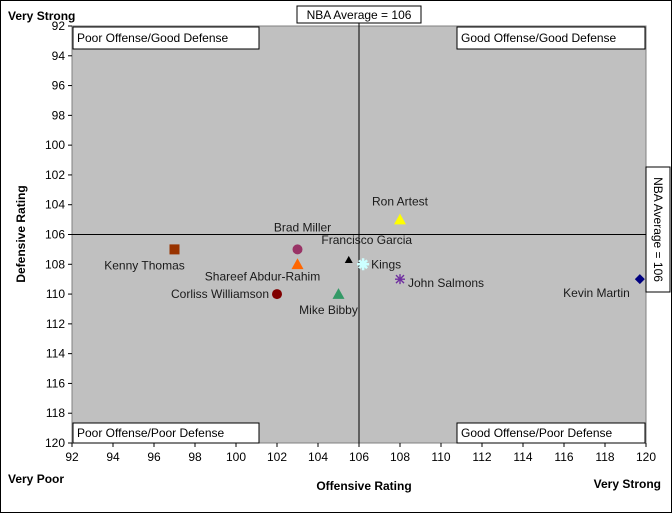  I want to click on quadrant-label-box-bottom-left, so click(166, 433).